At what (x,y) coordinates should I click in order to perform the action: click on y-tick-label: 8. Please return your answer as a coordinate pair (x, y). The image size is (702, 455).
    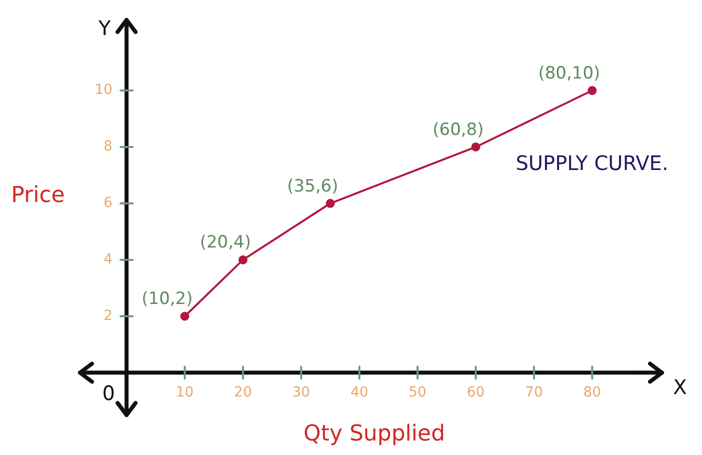
    Looking at the image, I should click on (108, 146).